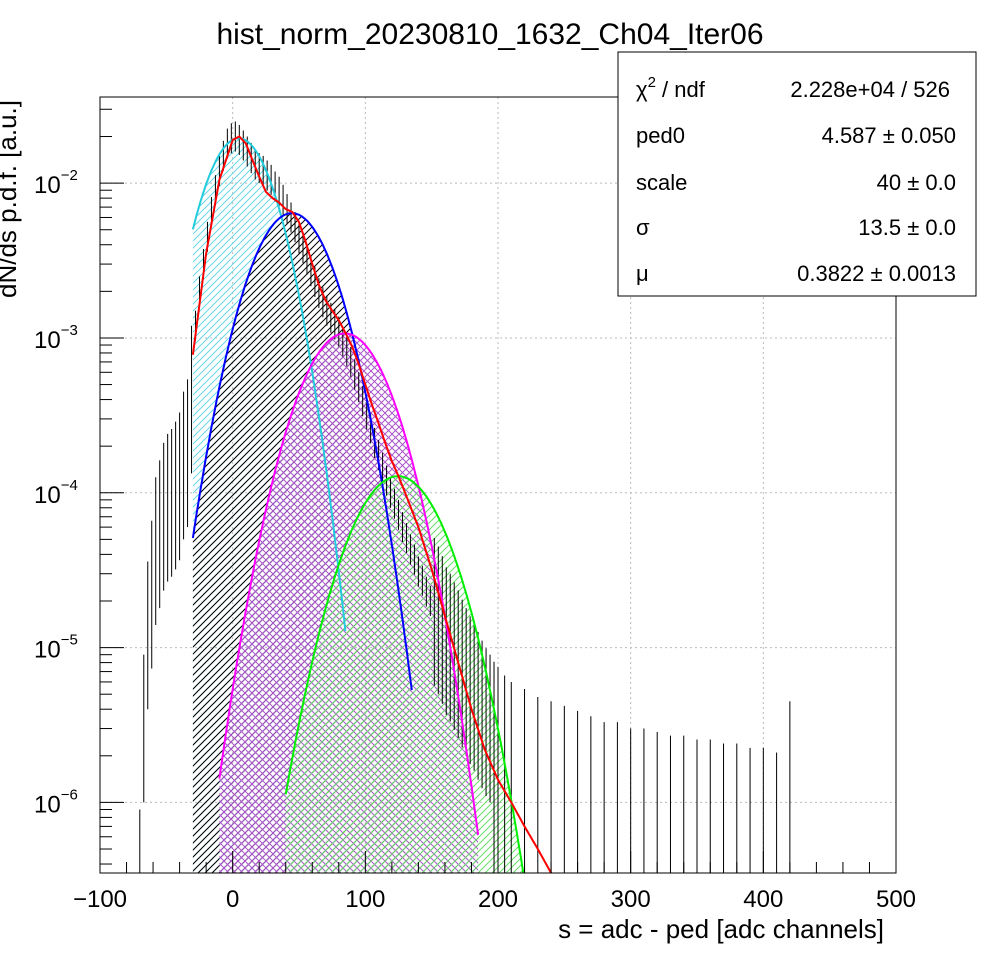 The height and width of the screenshot is (972, 996). I want to click on x-tick-label: 400, so click(763, 899).